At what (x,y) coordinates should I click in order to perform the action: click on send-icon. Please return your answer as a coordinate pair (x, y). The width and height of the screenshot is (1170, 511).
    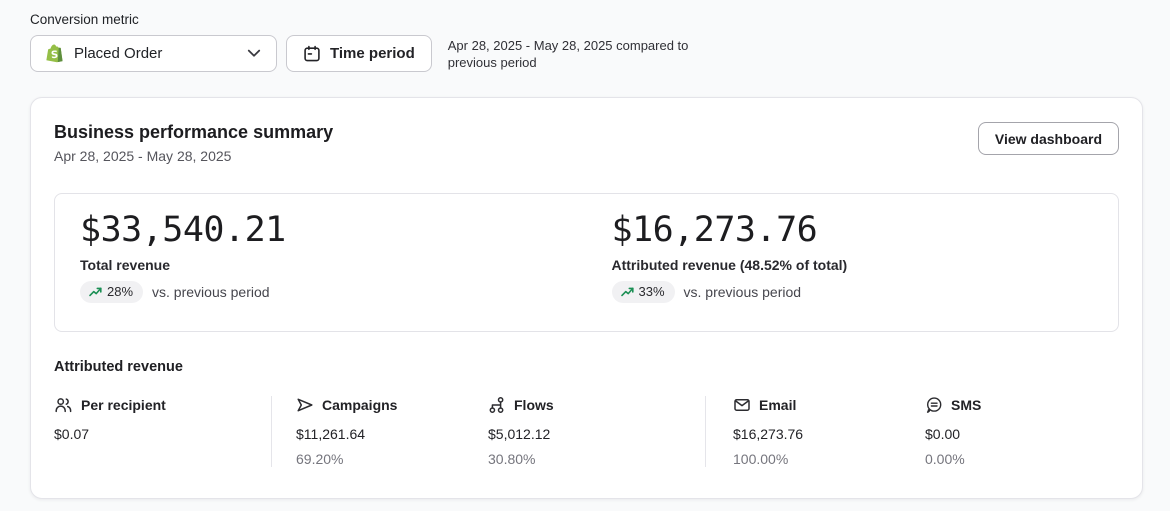
    Looking at the image, I should click on (305, 405).